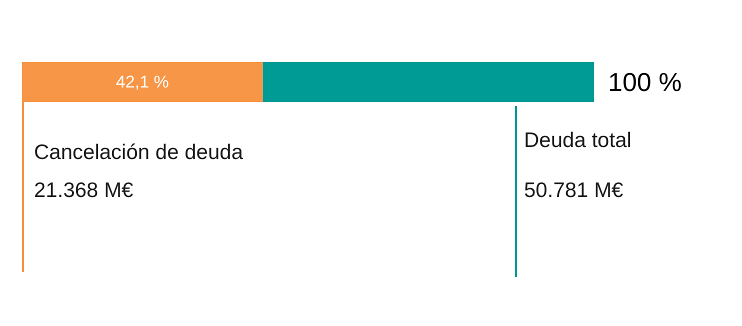 This screenshot has height=326, width=742. I want to click on text: 21.368 M€, so click(84, 190).